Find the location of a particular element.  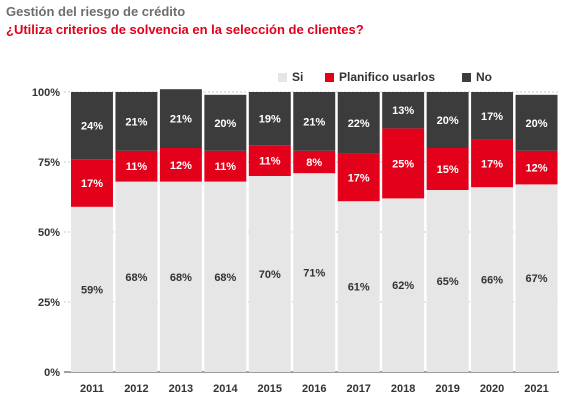

x-tick-label: 2011 is located at coordinates (92, 389).